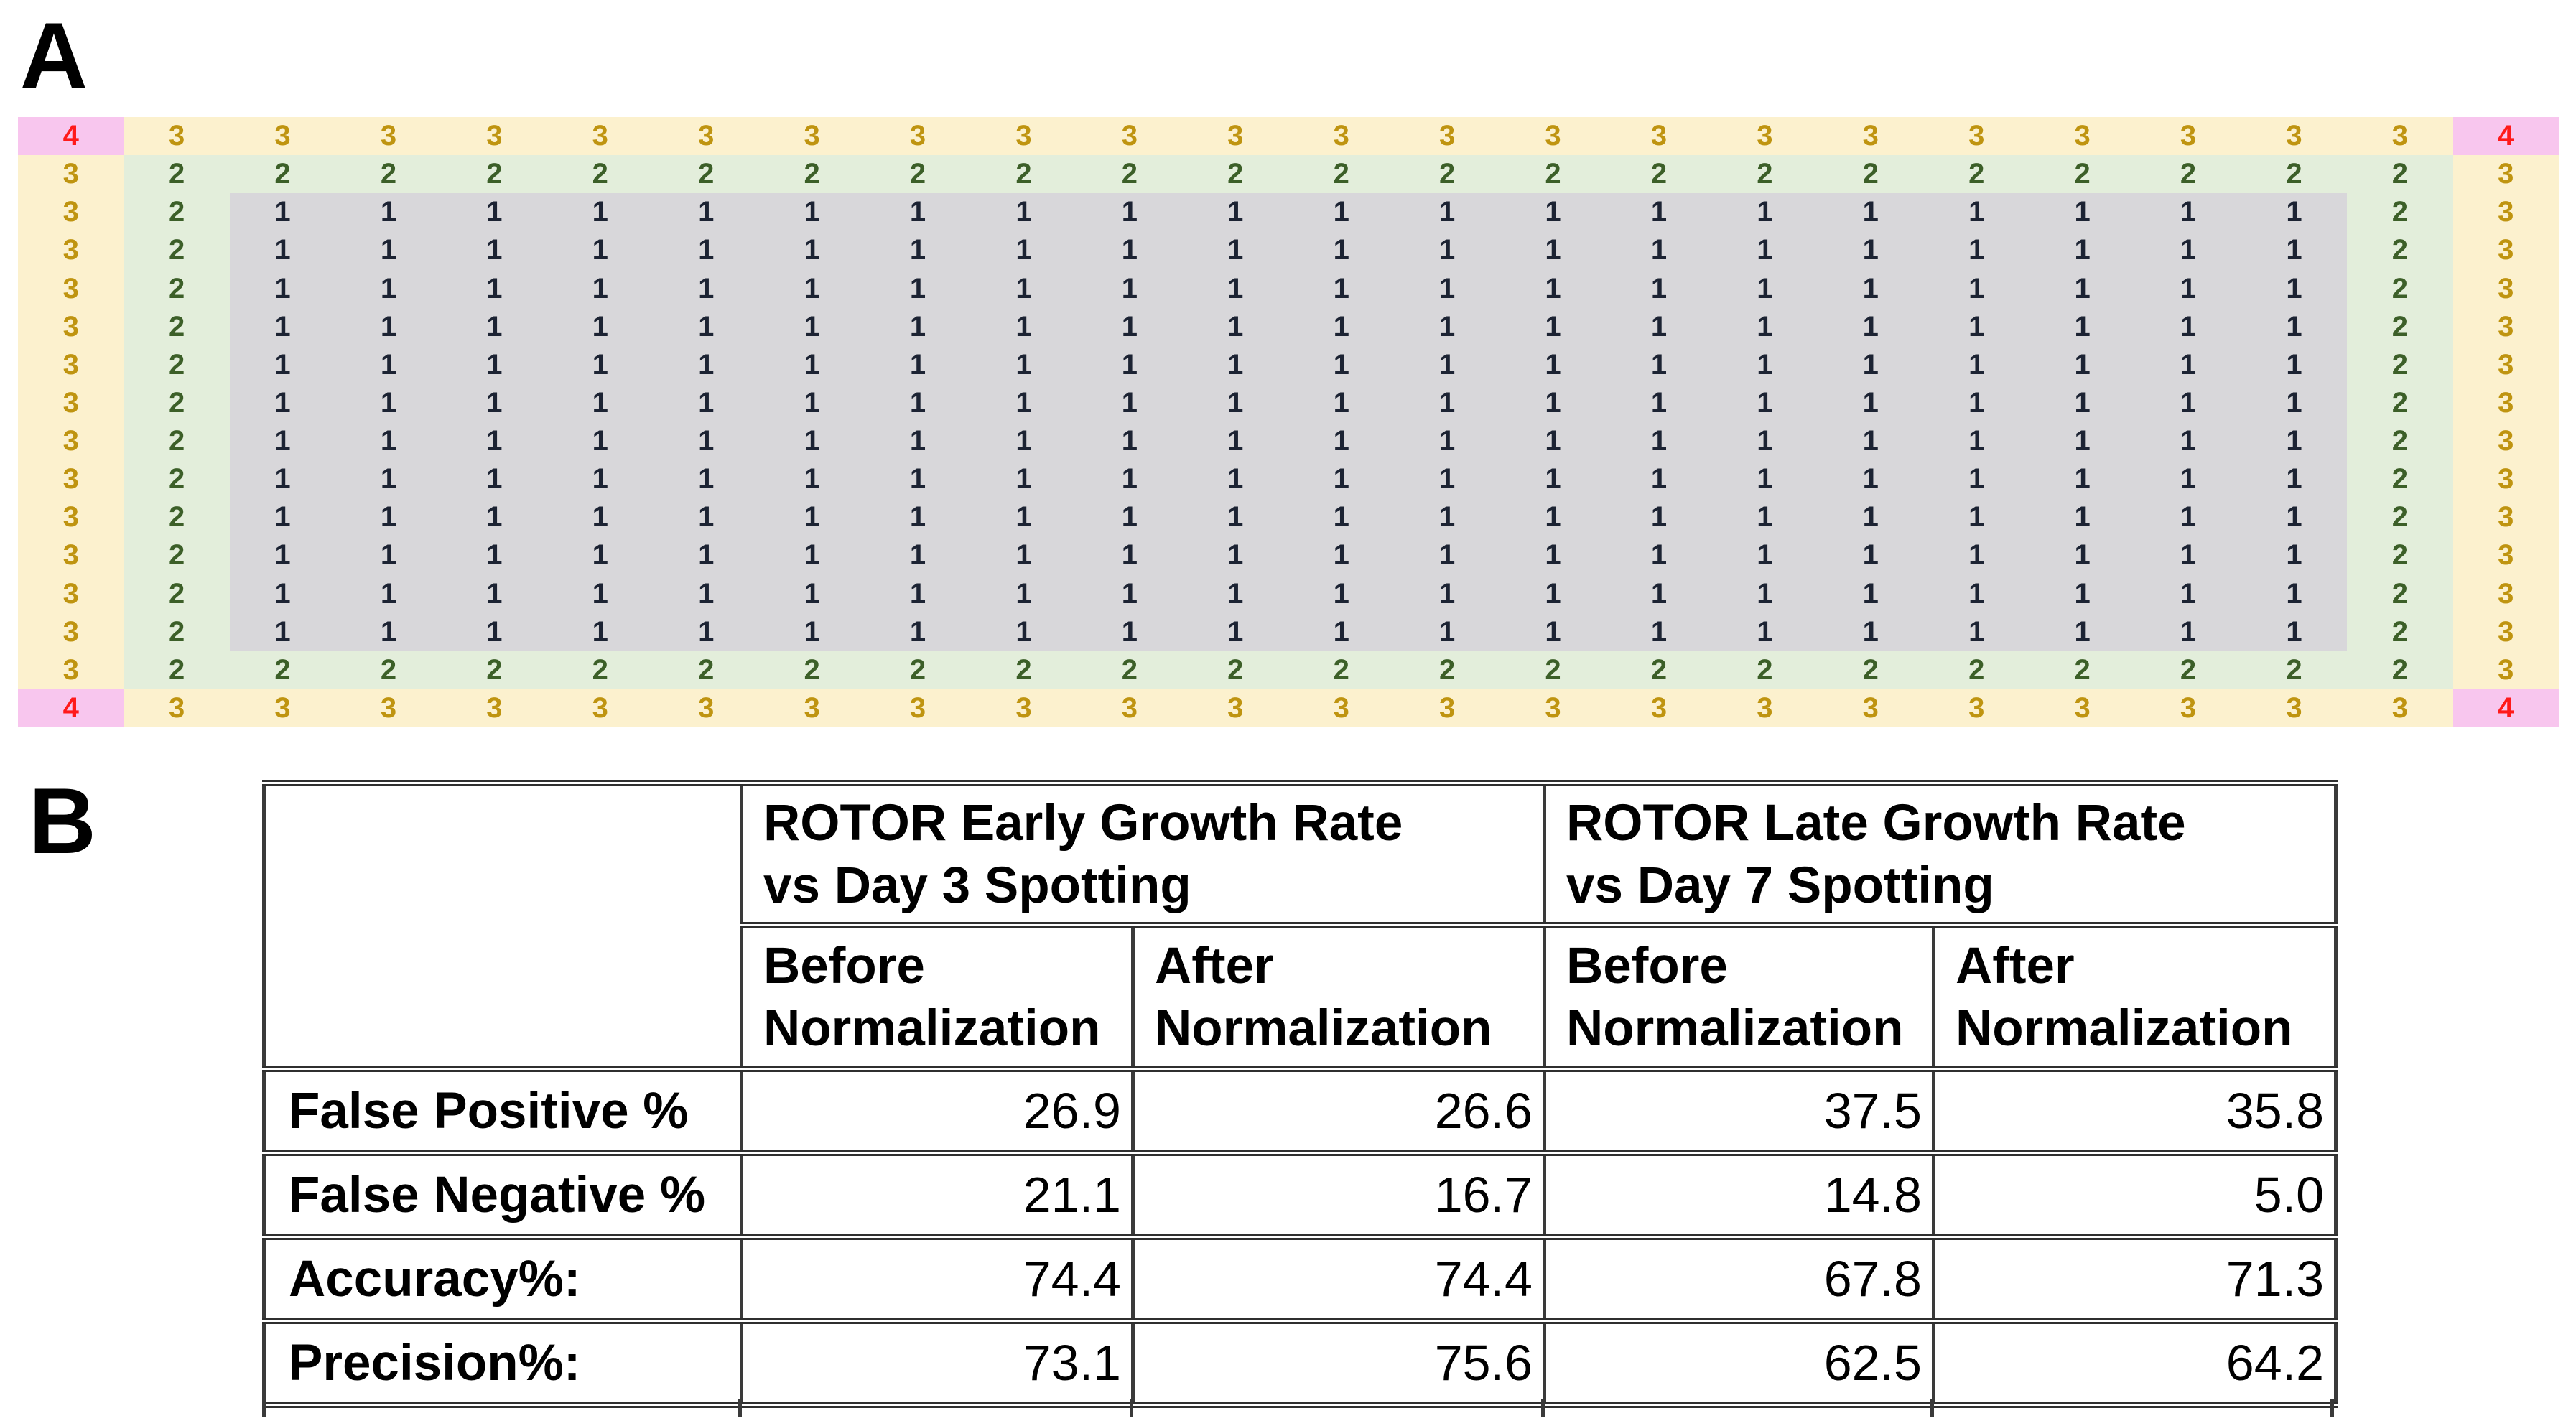  I want to click on value-cell: 26.6, so click(1338, 1111).